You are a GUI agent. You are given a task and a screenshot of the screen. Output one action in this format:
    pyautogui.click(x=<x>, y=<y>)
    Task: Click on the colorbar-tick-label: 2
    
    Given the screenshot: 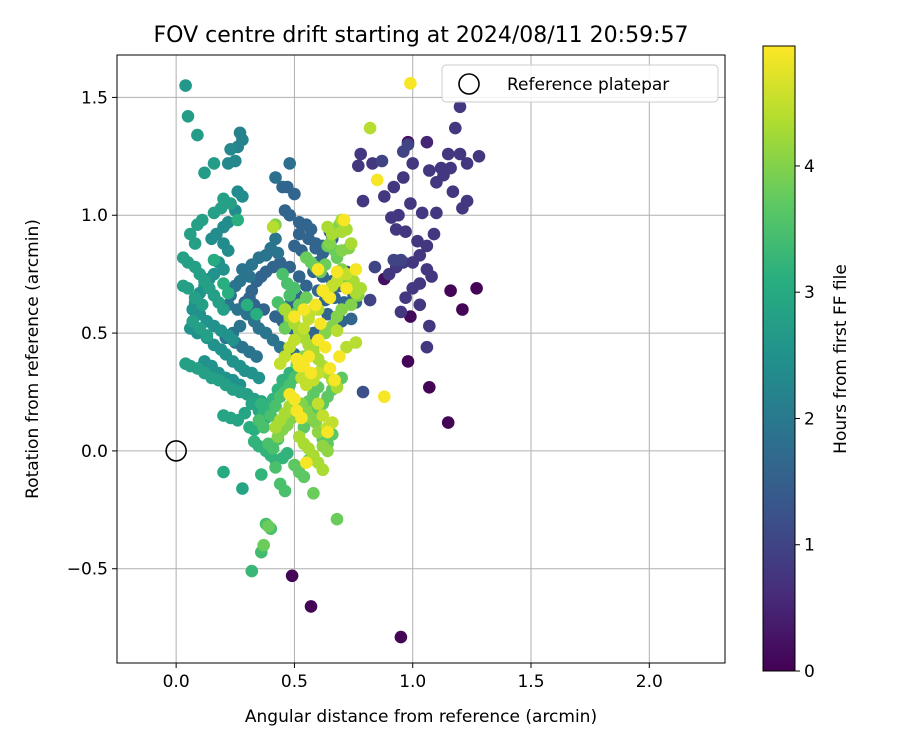 What is the action you would take?
    pyautogui.click(x=809, y=419)
    